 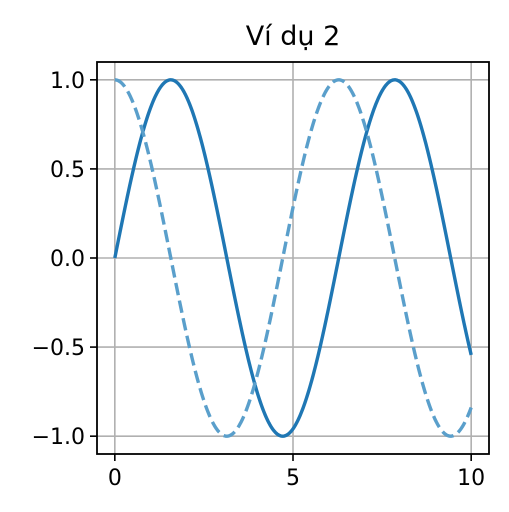 I want to click on x-tick-label: 10, so click(x=471, y=478).